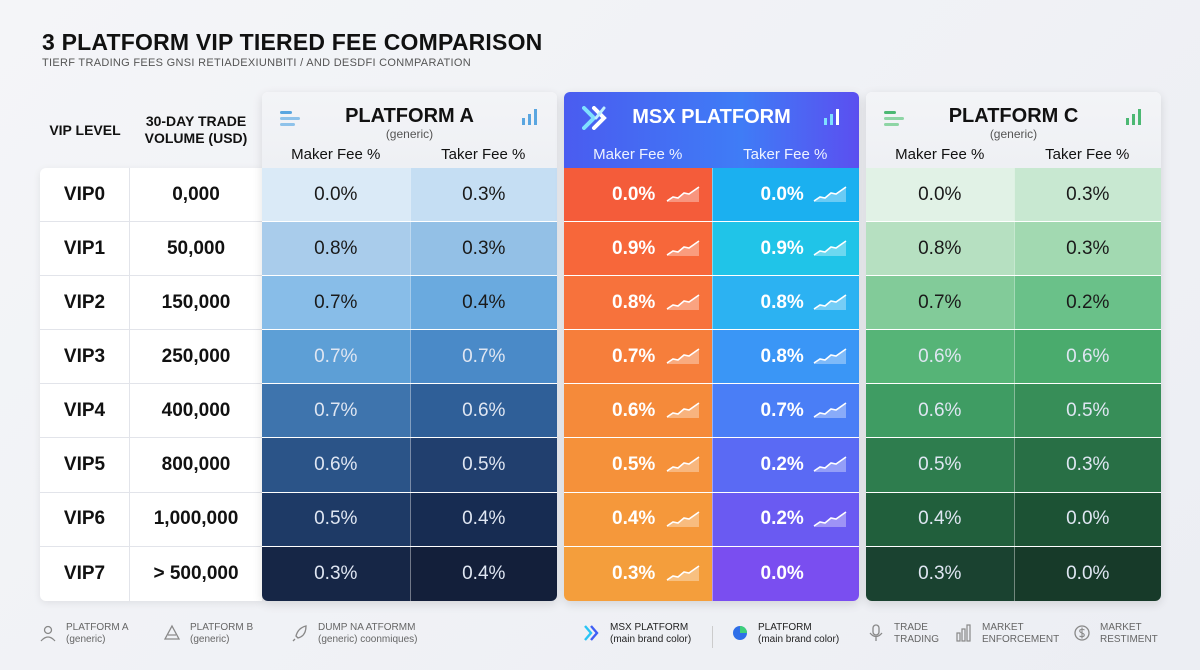 The height and width of the screenshot is (670, 1200). What do you see at coordinates (1121, 627) in the screenshot?
I see `legend-label: MARKET` at bounding box center [1121, 627].